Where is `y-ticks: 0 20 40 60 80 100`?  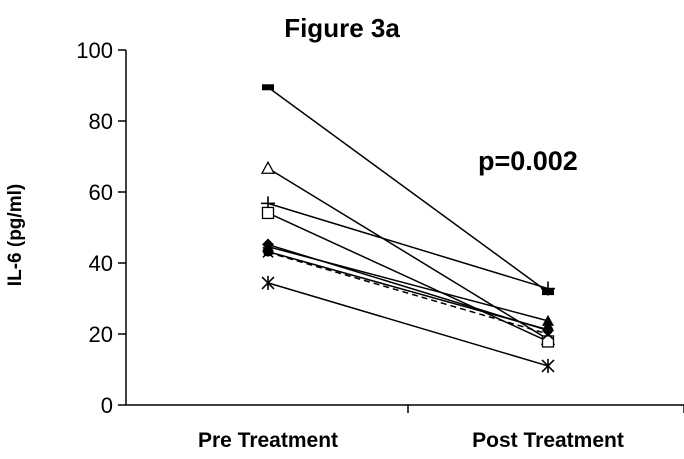
y-ticks: 0 20 40 60 80 100 is located at coordinates (101, 228).